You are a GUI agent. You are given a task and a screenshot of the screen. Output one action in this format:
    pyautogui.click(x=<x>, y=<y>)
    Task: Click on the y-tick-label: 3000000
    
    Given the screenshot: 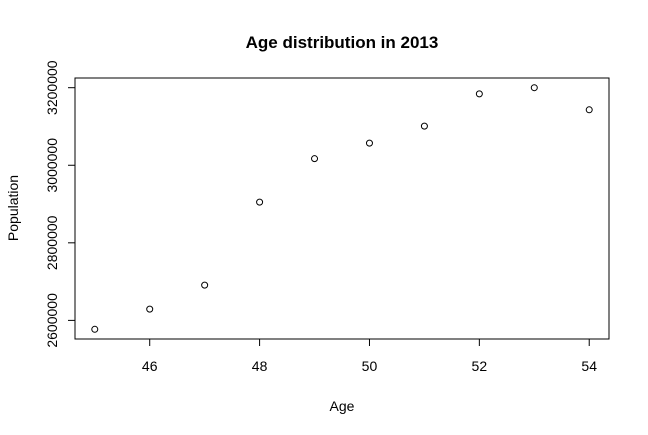 What is the action you would take?
    pyautogui.click(x=52, y=165)
    